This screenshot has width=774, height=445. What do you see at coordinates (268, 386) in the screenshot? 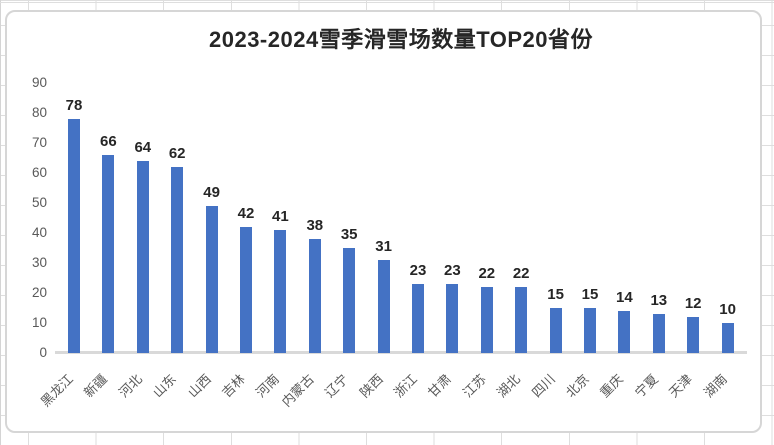
I see `x-tick-label: 河南` at bounding box center [268, 386].